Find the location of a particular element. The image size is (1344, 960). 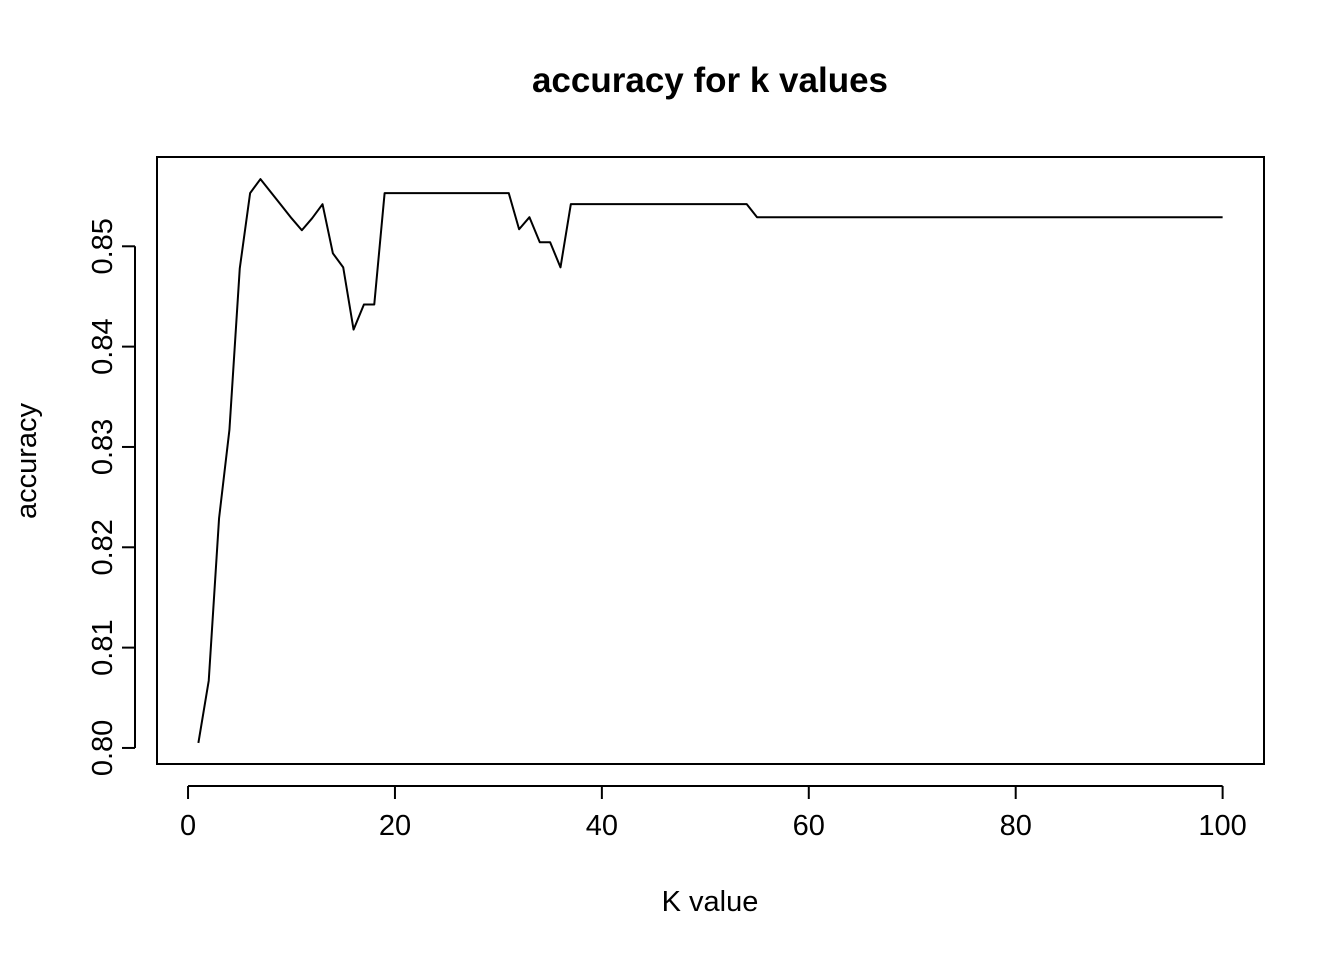

y-tick-label: 0.81 is located at coordinates (103, 647).